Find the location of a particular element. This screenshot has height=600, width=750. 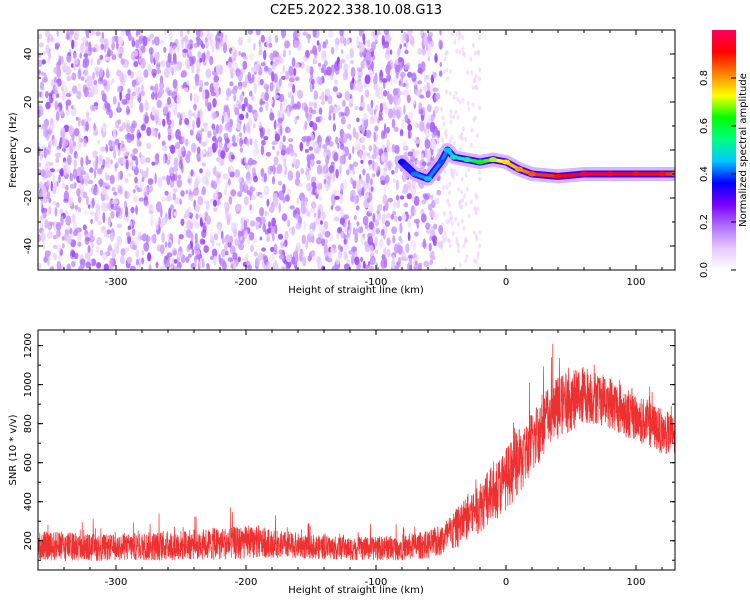

snr-xtick-label: -200 is located at coordinates (246, 582).